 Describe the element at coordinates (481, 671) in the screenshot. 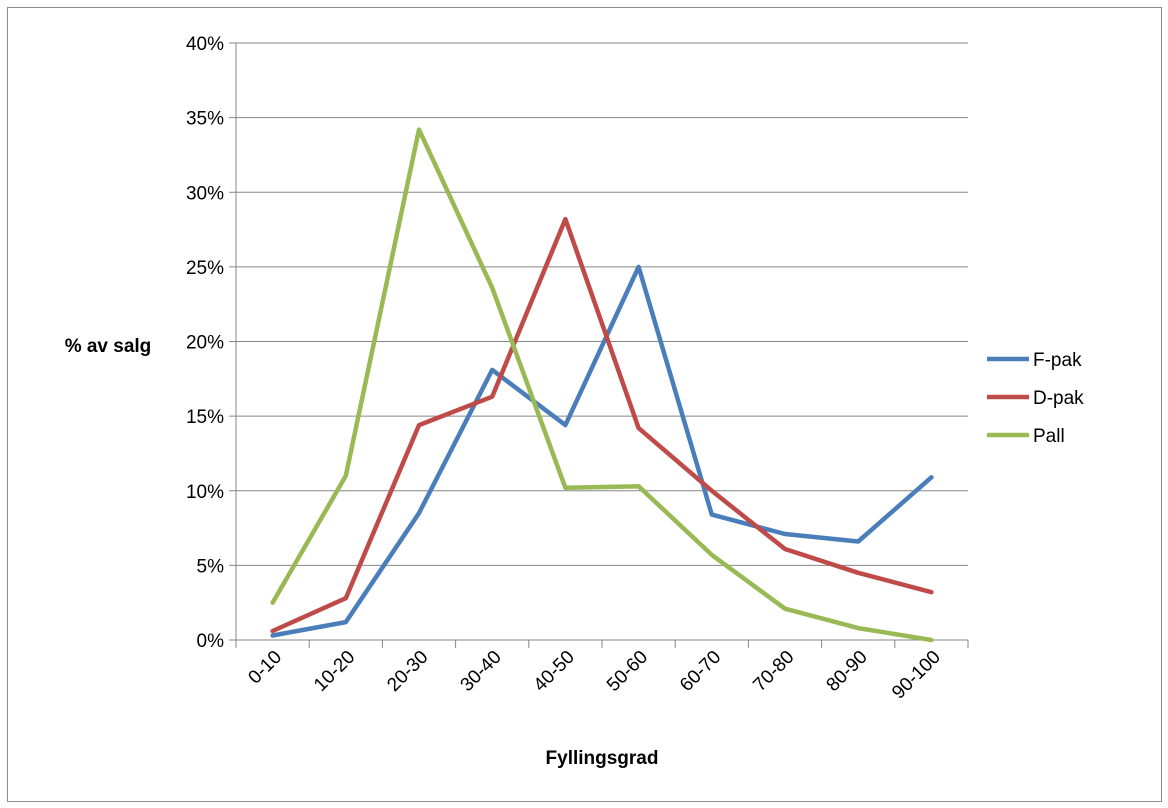

I see `x-tick-label: 30-40` at that location.